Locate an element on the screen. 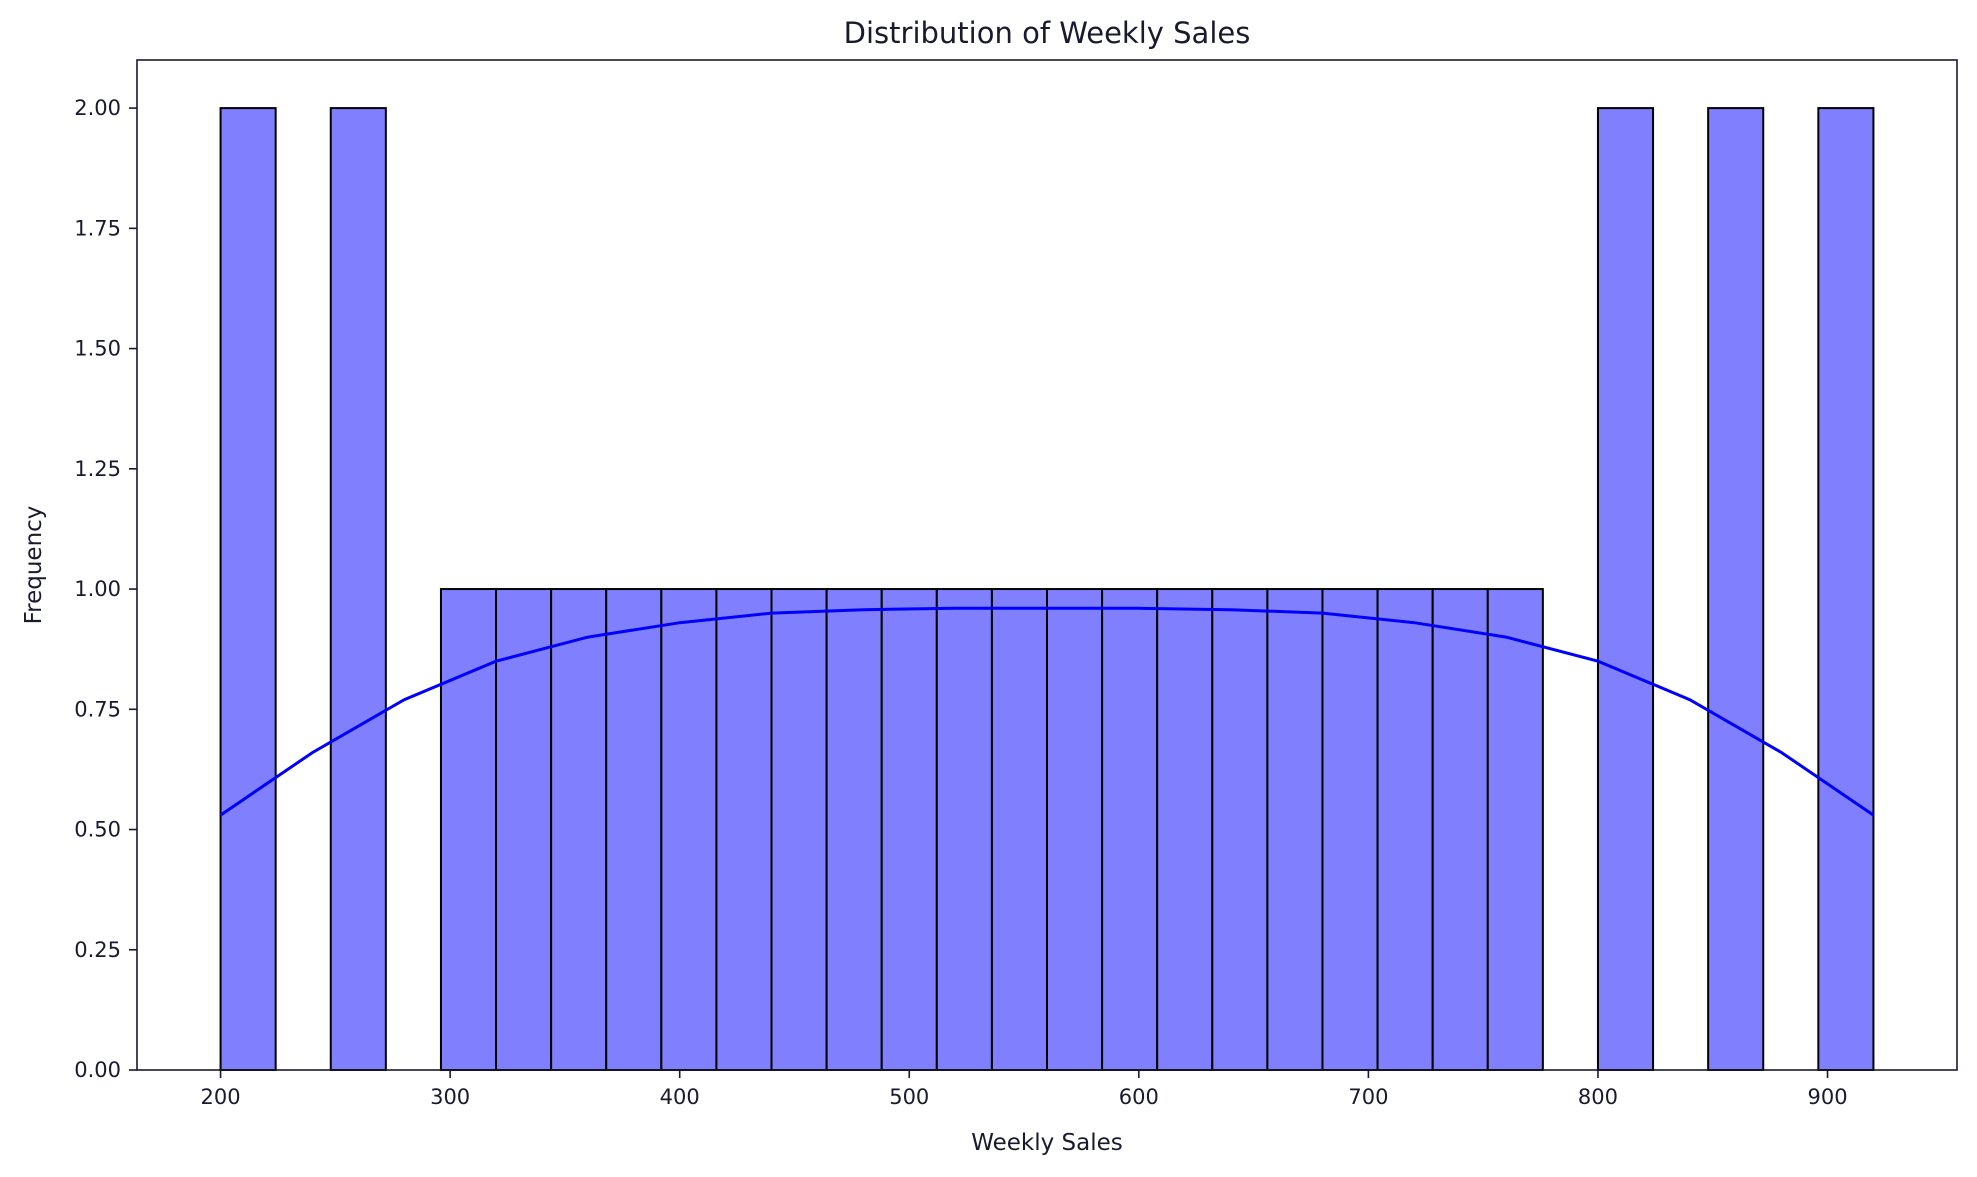  x-axis-label: Weekly Sales is located at coordinates (1047, 1143).